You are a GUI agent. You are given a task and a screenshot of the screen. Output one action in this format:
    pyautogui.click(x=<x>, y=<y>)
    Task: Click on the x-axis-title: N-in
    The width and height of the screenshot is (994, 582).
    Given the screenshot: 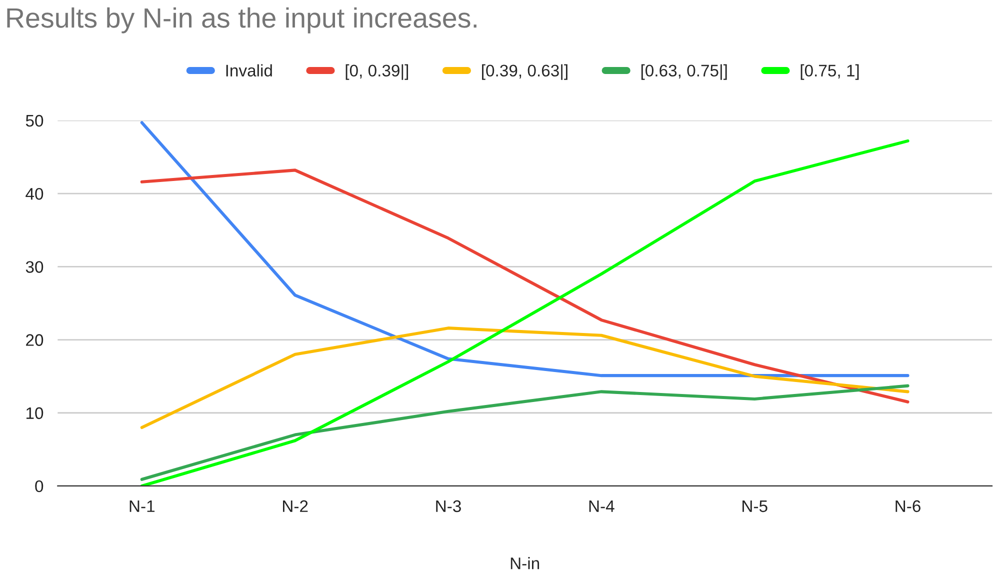 What is the action you would take?
    pyautogui.click(x=525, y=563)
    